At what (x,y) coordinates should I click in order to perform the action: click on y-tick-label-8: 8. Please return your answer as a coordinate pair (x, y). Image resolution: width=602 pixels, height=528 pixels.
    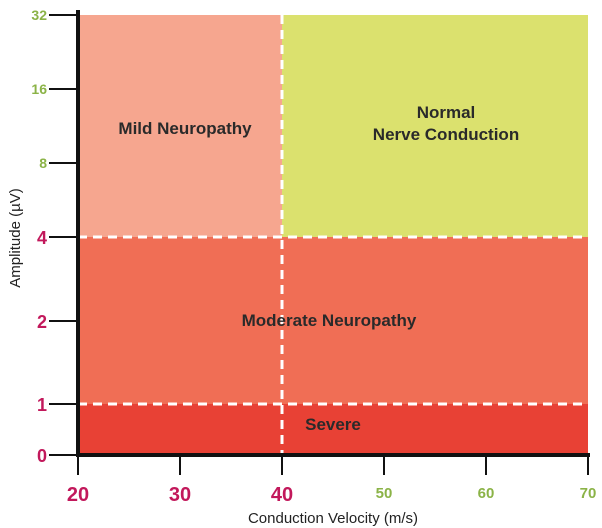
    Looking at the image, I should click on (43, 163).